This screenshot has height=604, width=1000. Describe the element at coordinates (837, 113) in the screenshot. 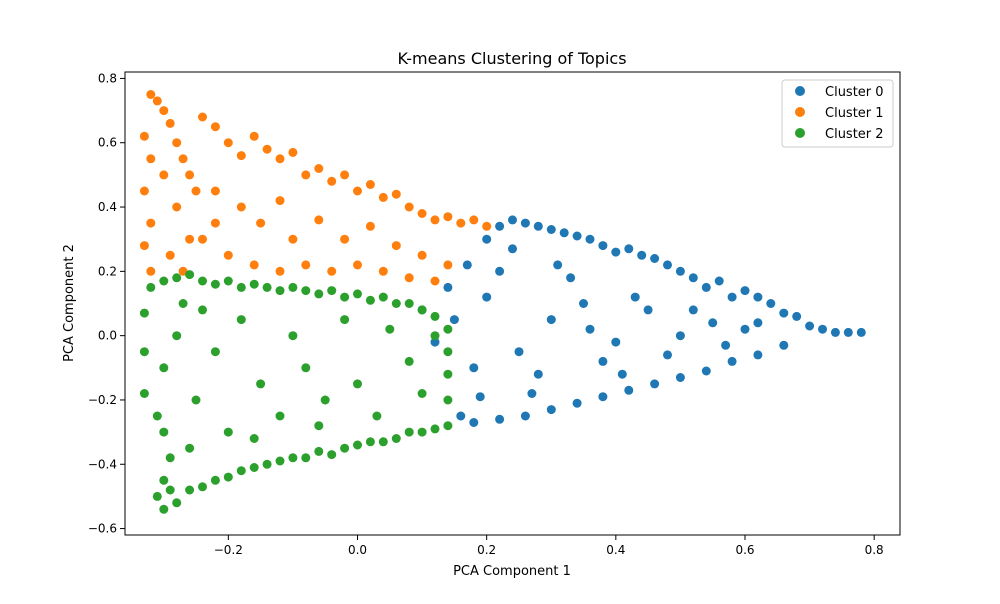

I see `legend-box` at that location.